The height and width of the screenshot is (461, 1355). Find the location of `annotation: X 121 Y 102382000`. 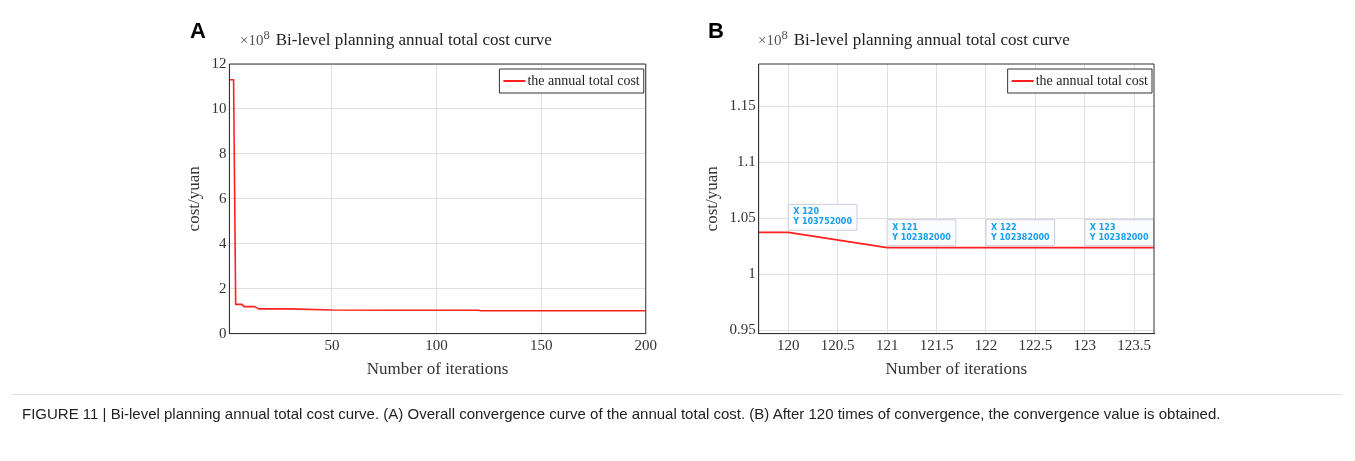

annotation: X 121 Y 102382000 is located at coordinates (921, 232).